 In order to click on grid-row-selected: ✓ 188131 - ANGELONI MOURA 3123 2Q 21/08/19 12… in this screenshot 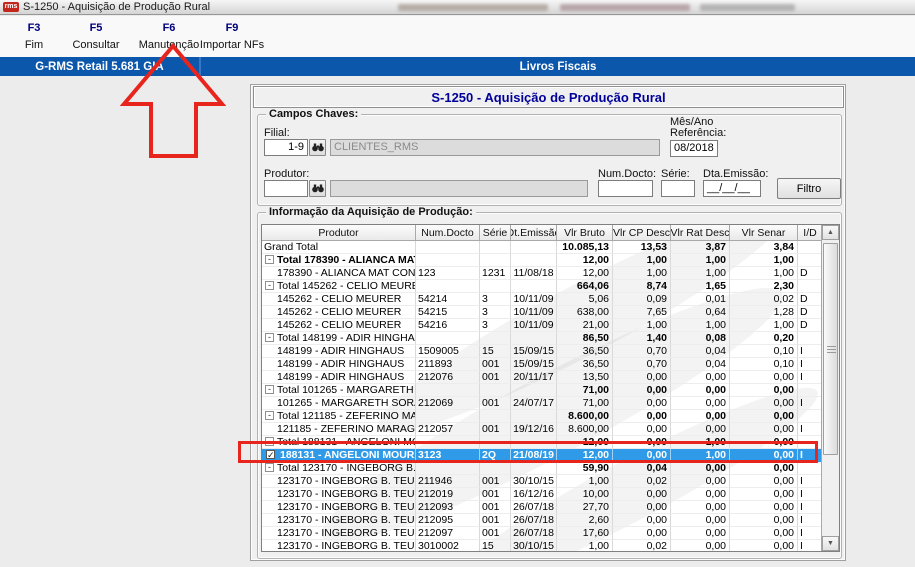, I will do `click(542, 455)`.